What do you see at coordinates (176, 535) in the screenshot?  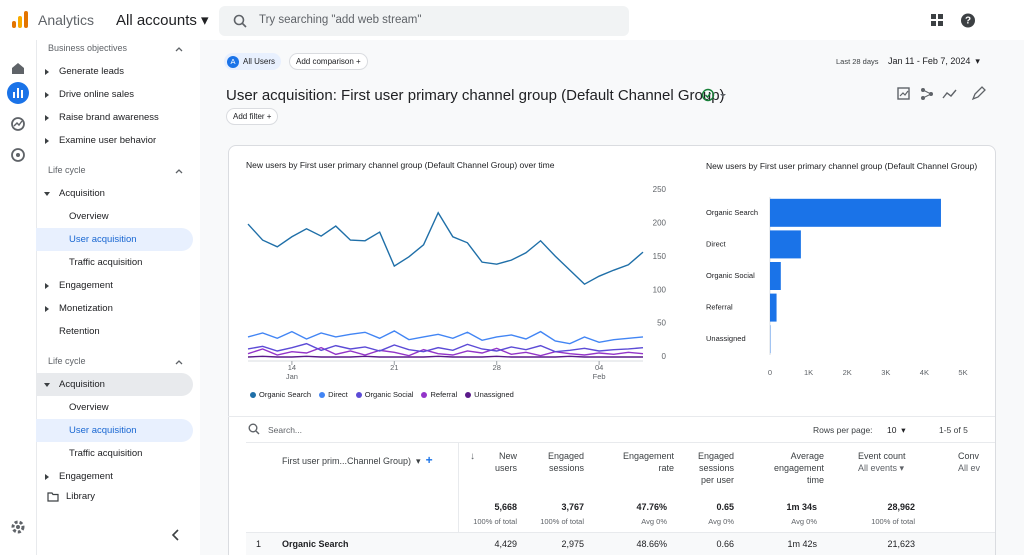 I see `collapse-icon` at bounding box center [176, 535].